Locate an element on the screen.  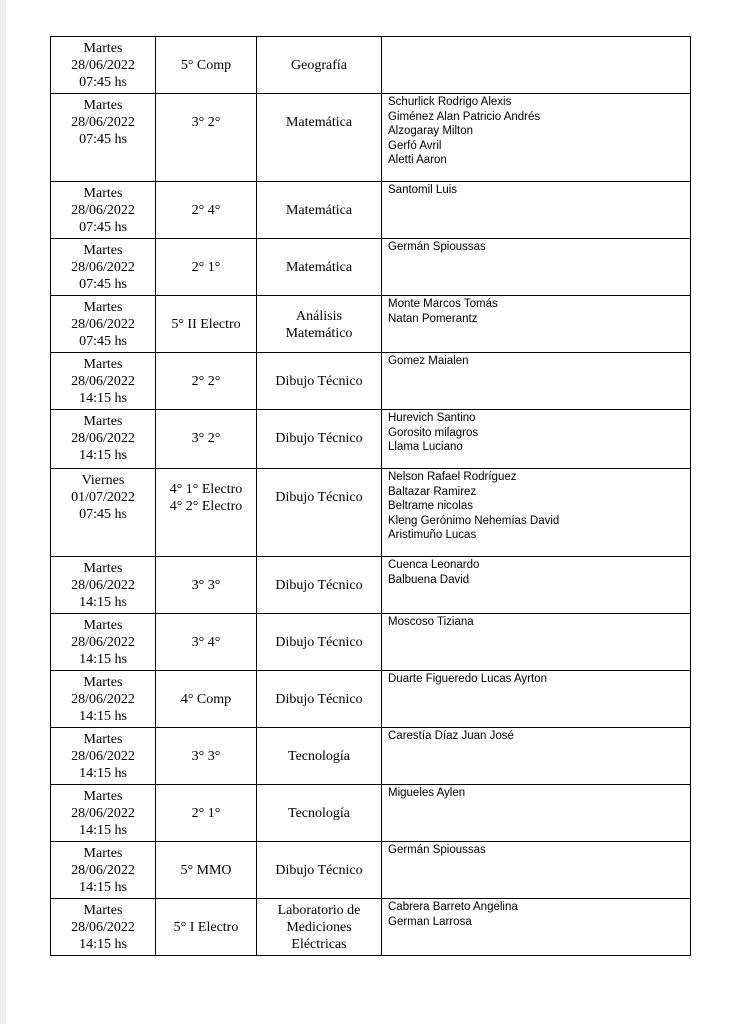
cell-content: 5° Comp is located at coordinates (206, 65).